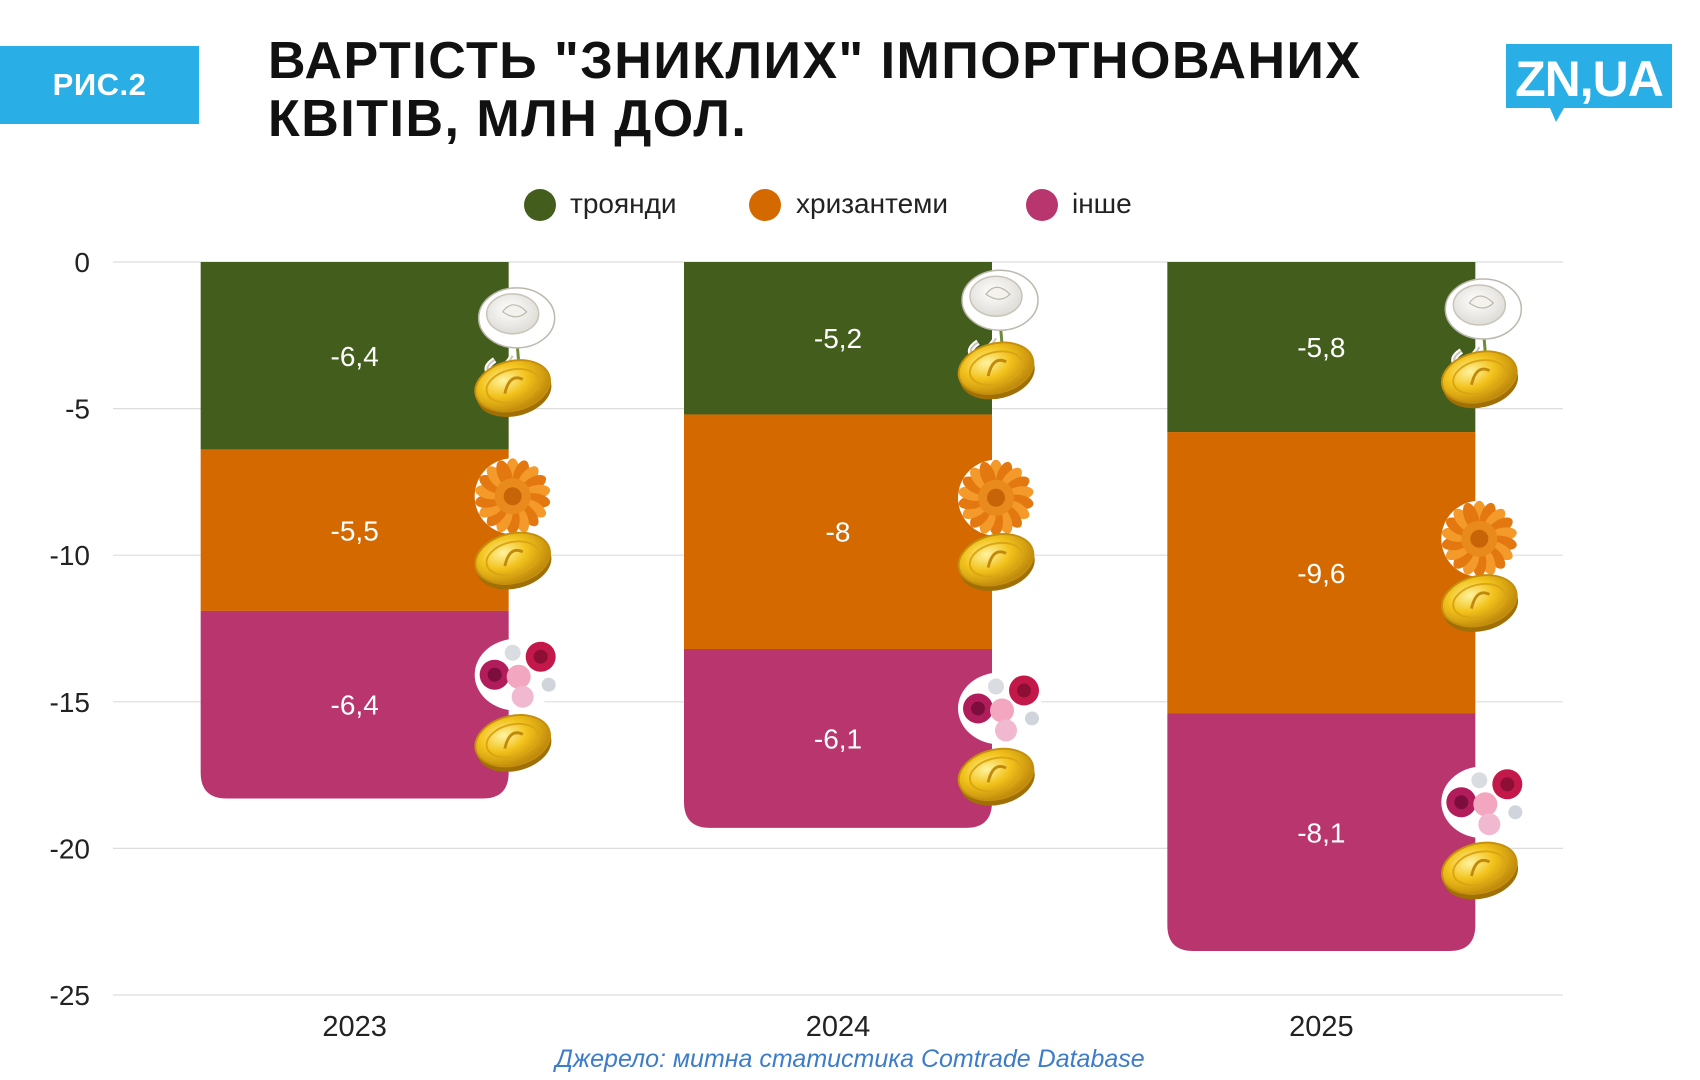 Image resolution: width=1700 pixels, height=1080 pixels. I want to click on x-category-label: 2024, so click(838, 1027).